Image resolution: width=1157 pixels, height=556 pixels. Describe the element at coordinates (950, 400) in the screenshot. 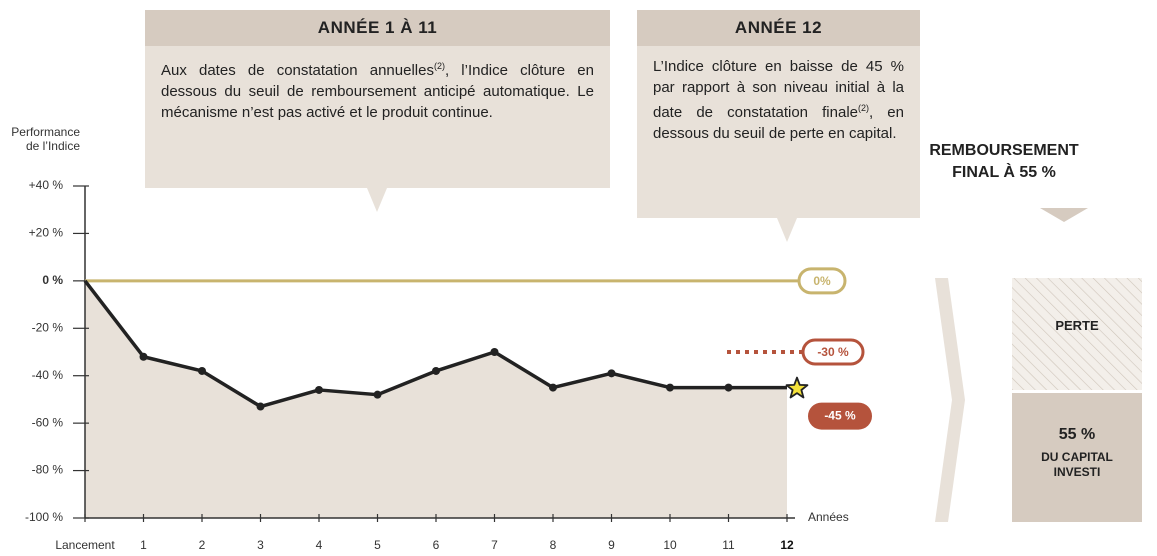

I see `chevron` at that location.